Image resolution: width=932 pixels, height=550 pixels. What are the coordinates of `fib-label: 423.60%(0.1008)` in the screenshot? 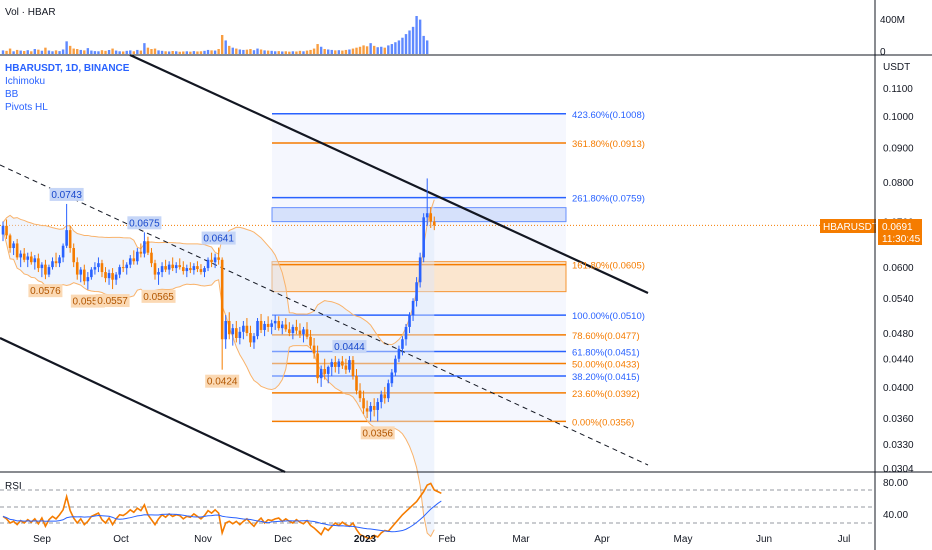 It's located at (608, 115).